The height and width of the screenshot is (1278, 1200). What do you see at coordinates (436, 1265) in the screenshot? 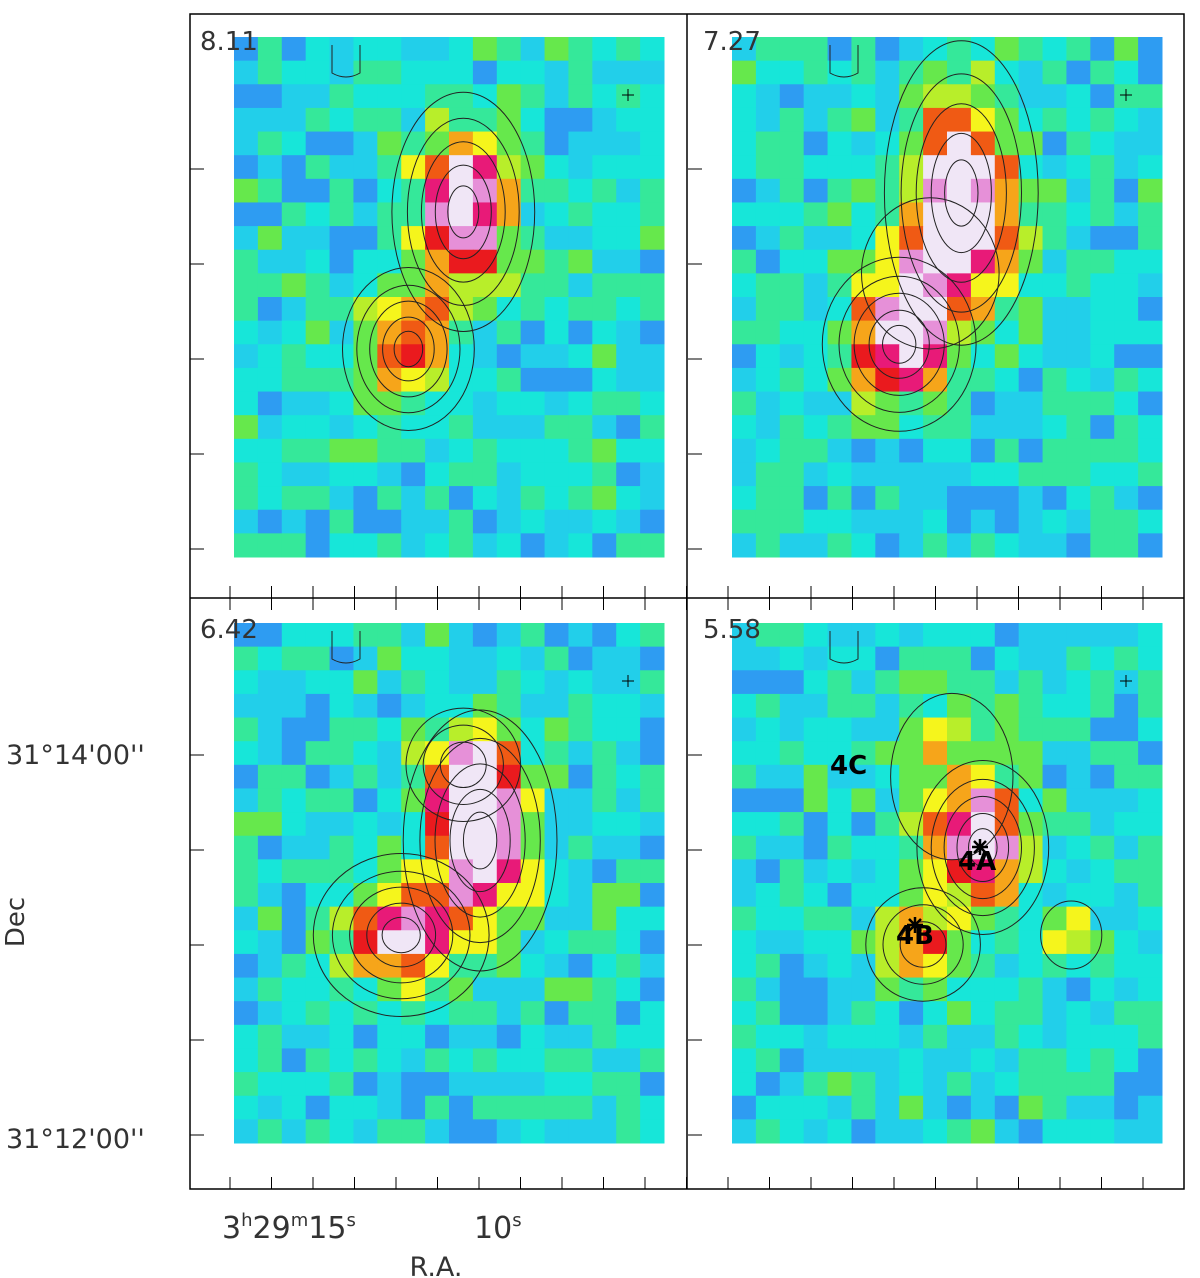
I see `ra-axis-label: R.A.` at bounding box center [436, 1265].